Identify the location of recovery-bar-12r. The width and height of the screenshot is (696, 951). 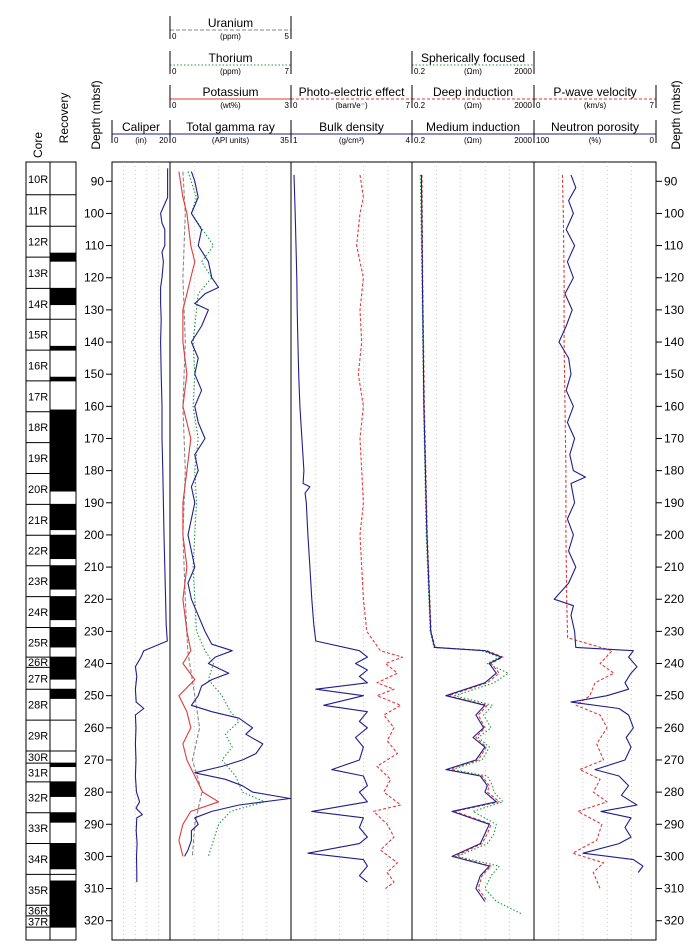
(63, 255).